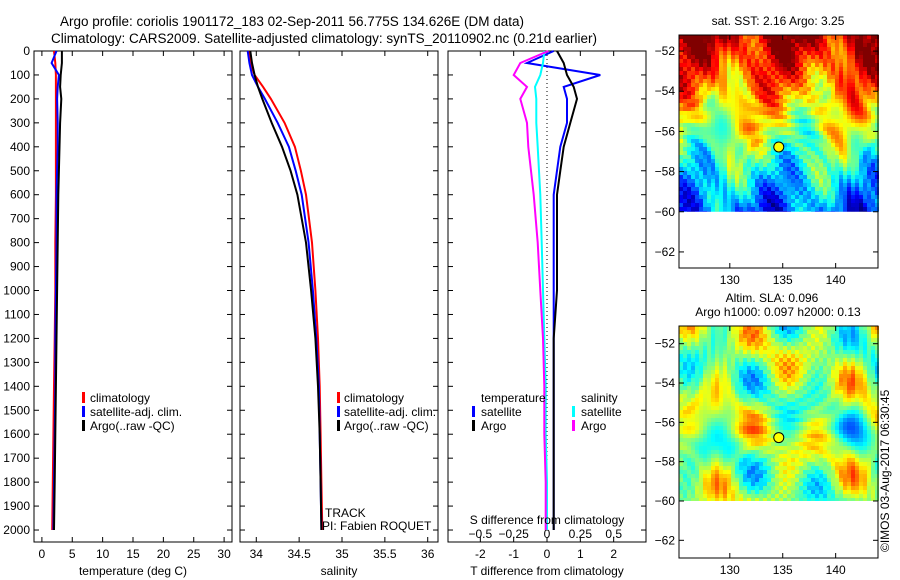 The height and width of the screenshot is (580, 900). Describe the element at coordinates (133, 571) in the screenshot. I see `temperature-xlabel: temperature (deg C)` at that location.